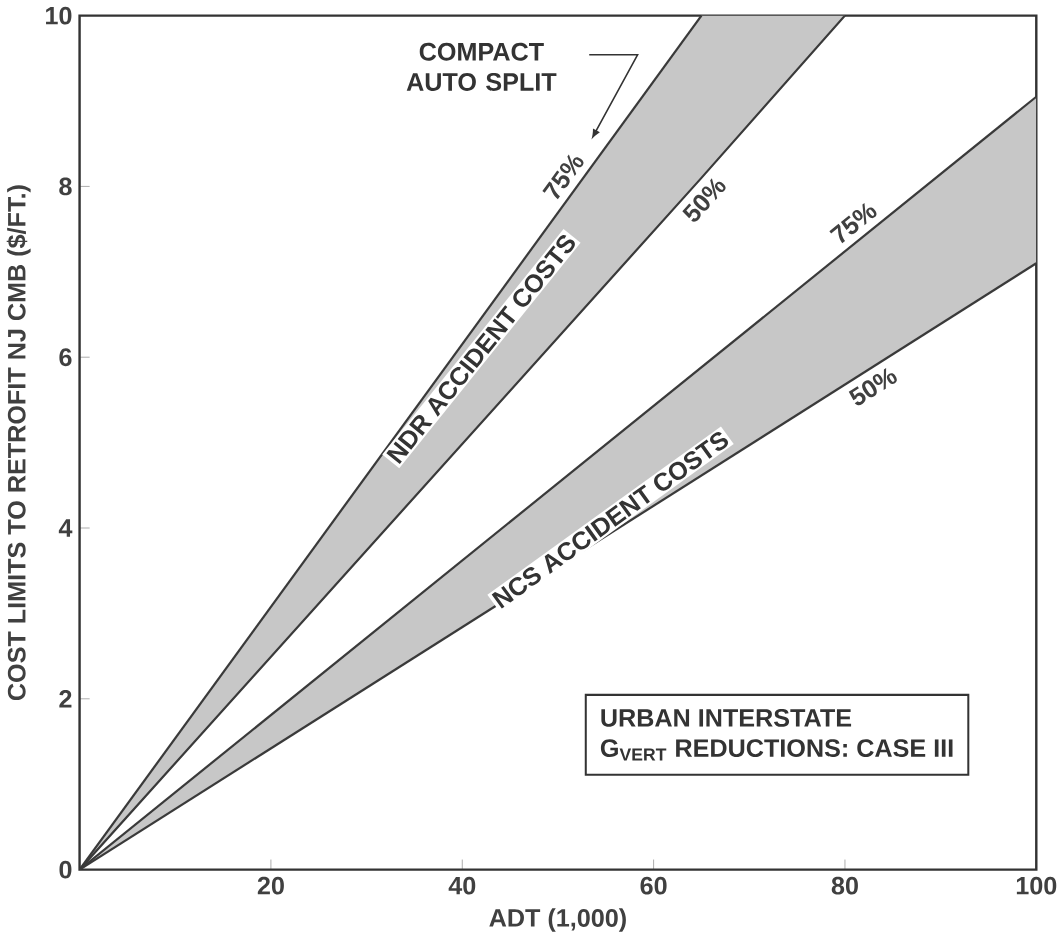 Image resolution: width=1064 pixels, height=939 pixels. Describe the element at coordinates (462, 885) in the screenshot. I see `x-tick-label: 40` at that location.